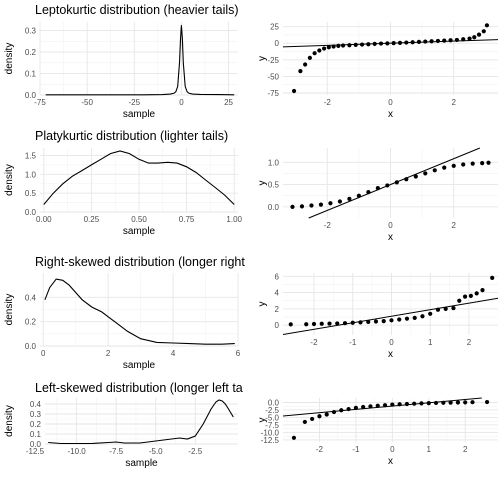  What do you see at coordinates (31, 156) in the screenshot?
I see `y-tick-label: 1.5` at bounding box center [31, 156].